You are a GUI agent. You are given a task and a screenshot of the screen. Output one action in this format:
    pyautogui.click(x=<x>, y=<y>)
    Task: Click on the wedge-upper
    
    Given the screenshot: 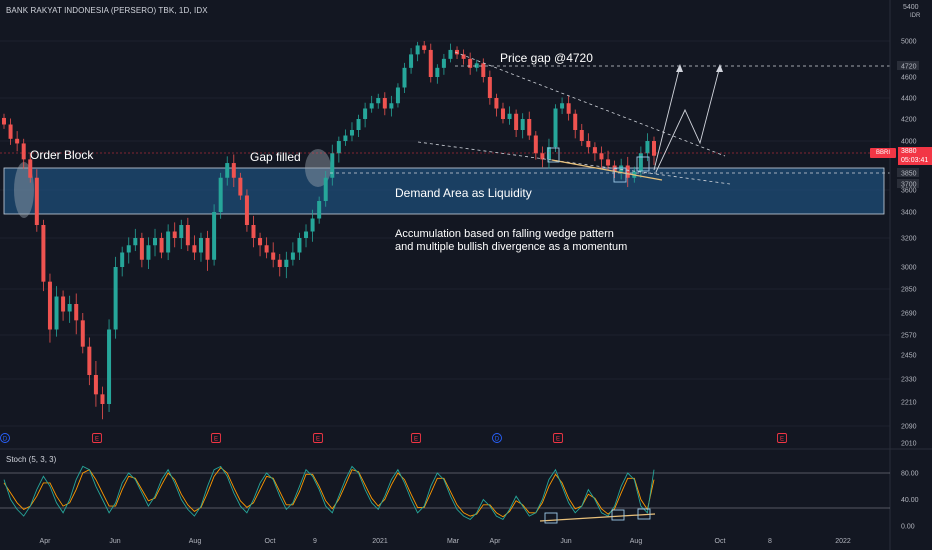 What is the action you would take?
    pyautogui.click(x=590, y=104)
    